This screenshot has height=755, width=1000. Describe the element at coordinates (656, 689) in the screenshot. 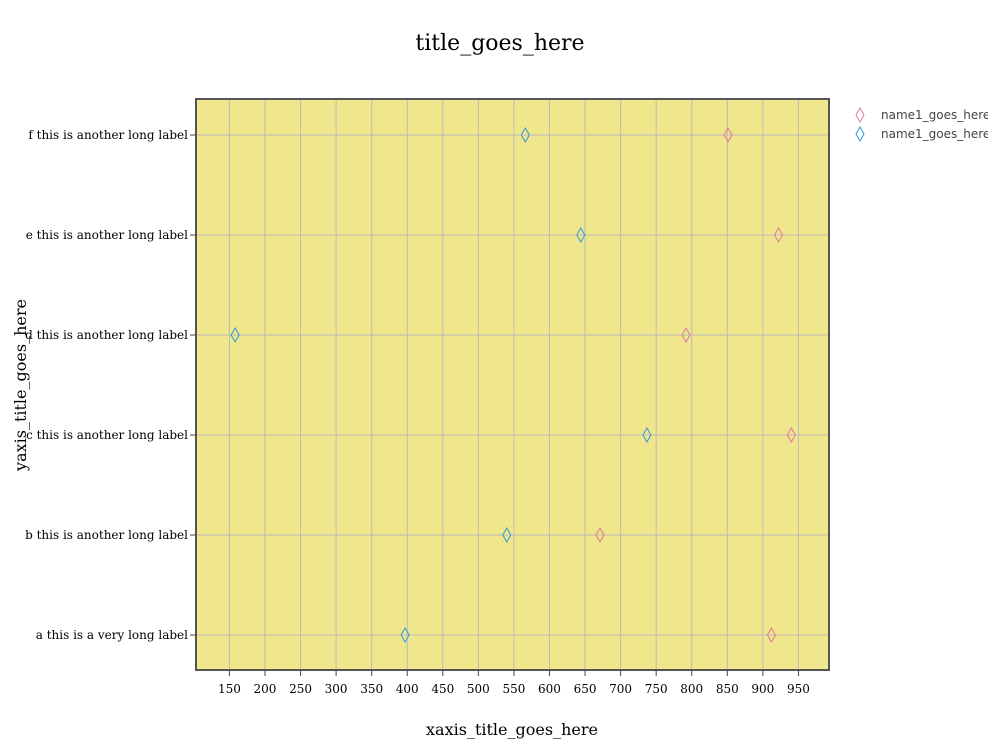

I see `x-tick-label: 750` at that location.